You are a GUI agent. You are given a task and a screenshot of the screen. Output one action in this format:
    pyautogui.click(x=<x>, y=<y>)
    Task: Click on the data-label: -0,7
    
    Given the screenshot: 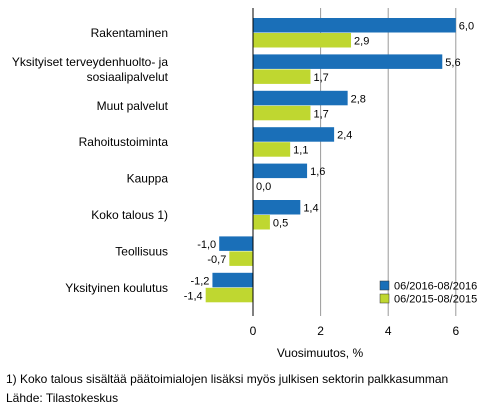 What is the action you would take?
    pyautogui.click(x=216, y=260)
    